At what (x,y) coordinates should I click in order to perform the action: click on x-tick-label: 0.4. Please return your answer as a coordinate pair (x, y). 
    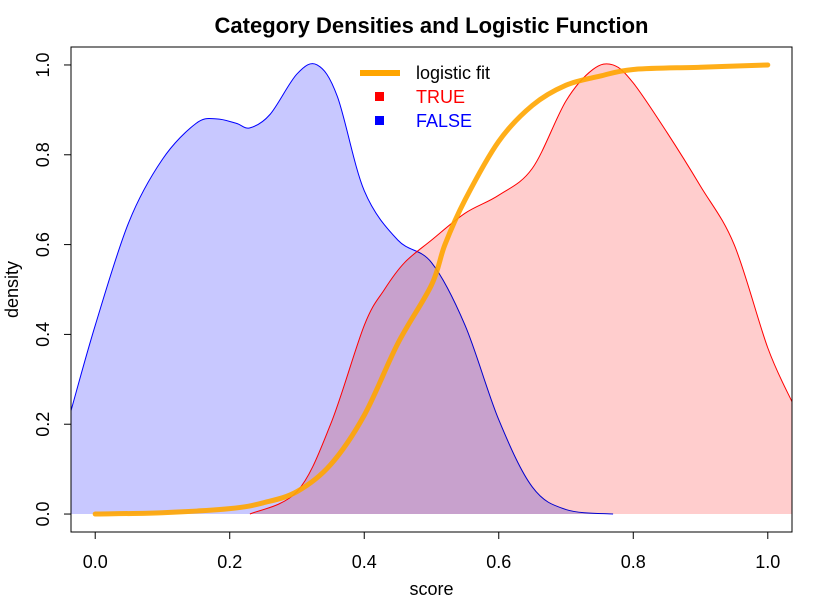
    Looking at the image, I should click on (364, 562).